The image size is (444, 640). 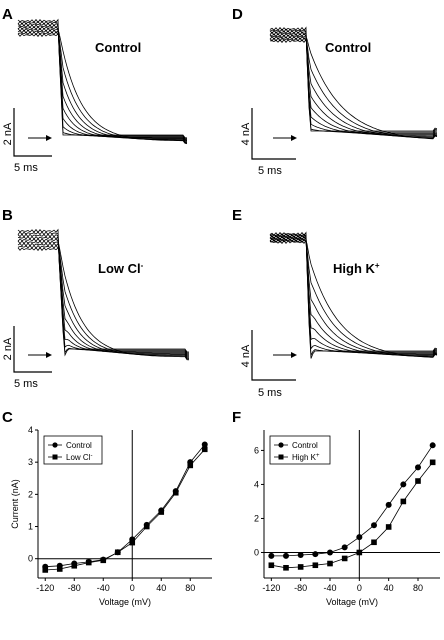 I want to click on scale-x-label-d: 5 ms, so click(x=270, y=171).